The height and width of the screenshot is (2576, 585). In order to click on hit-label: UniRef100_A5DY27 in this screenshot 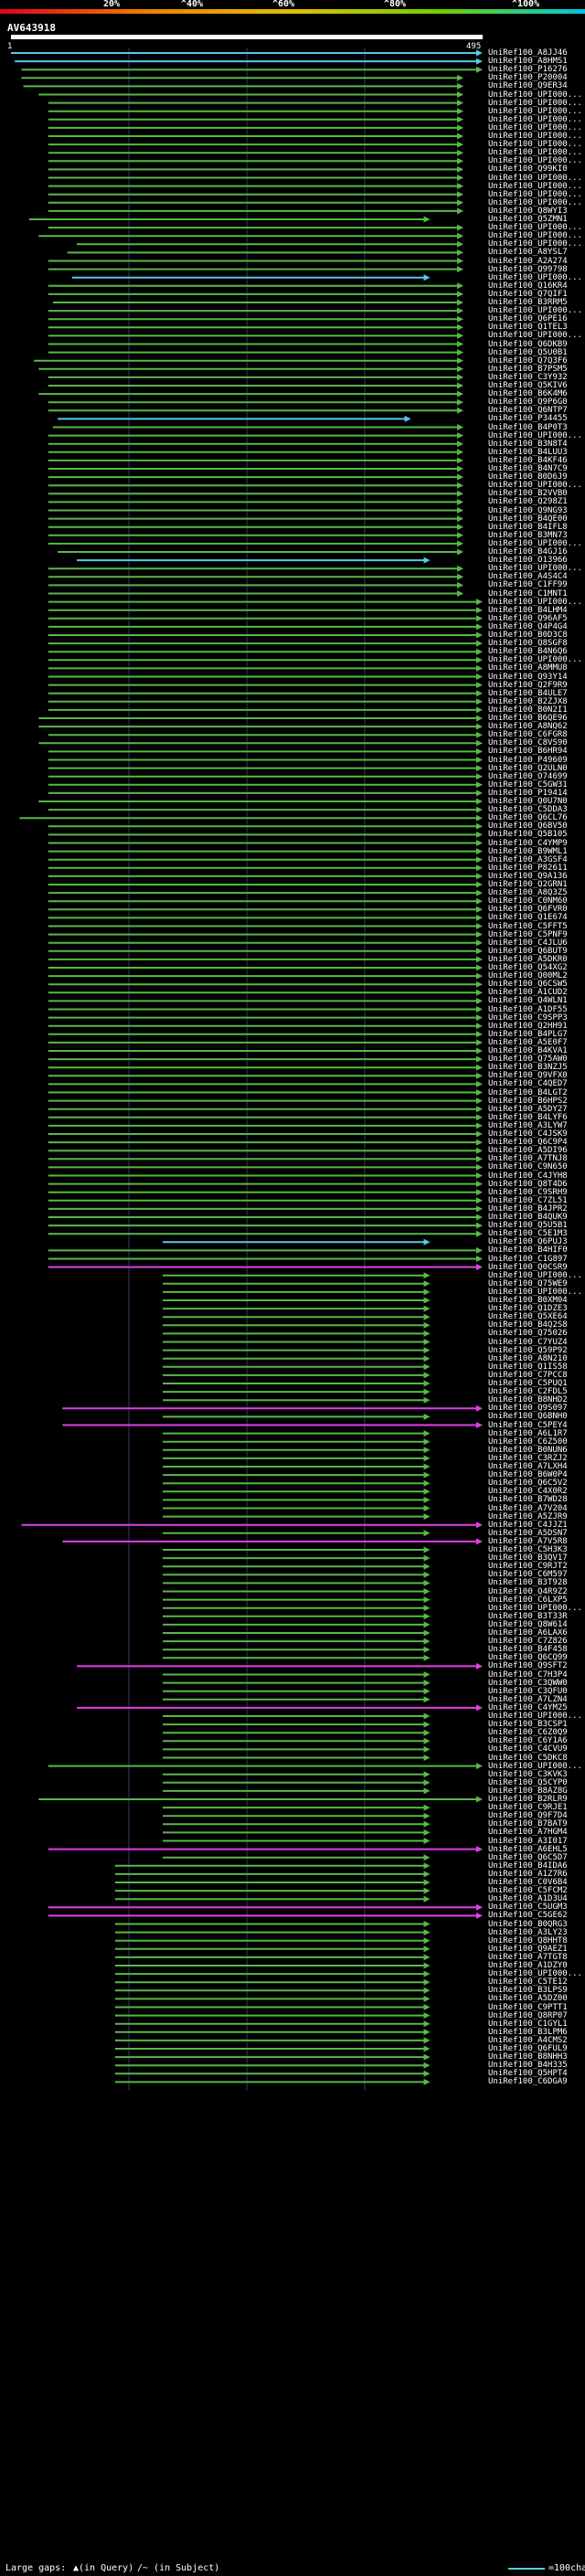, I will do `click(528, 1109)`.